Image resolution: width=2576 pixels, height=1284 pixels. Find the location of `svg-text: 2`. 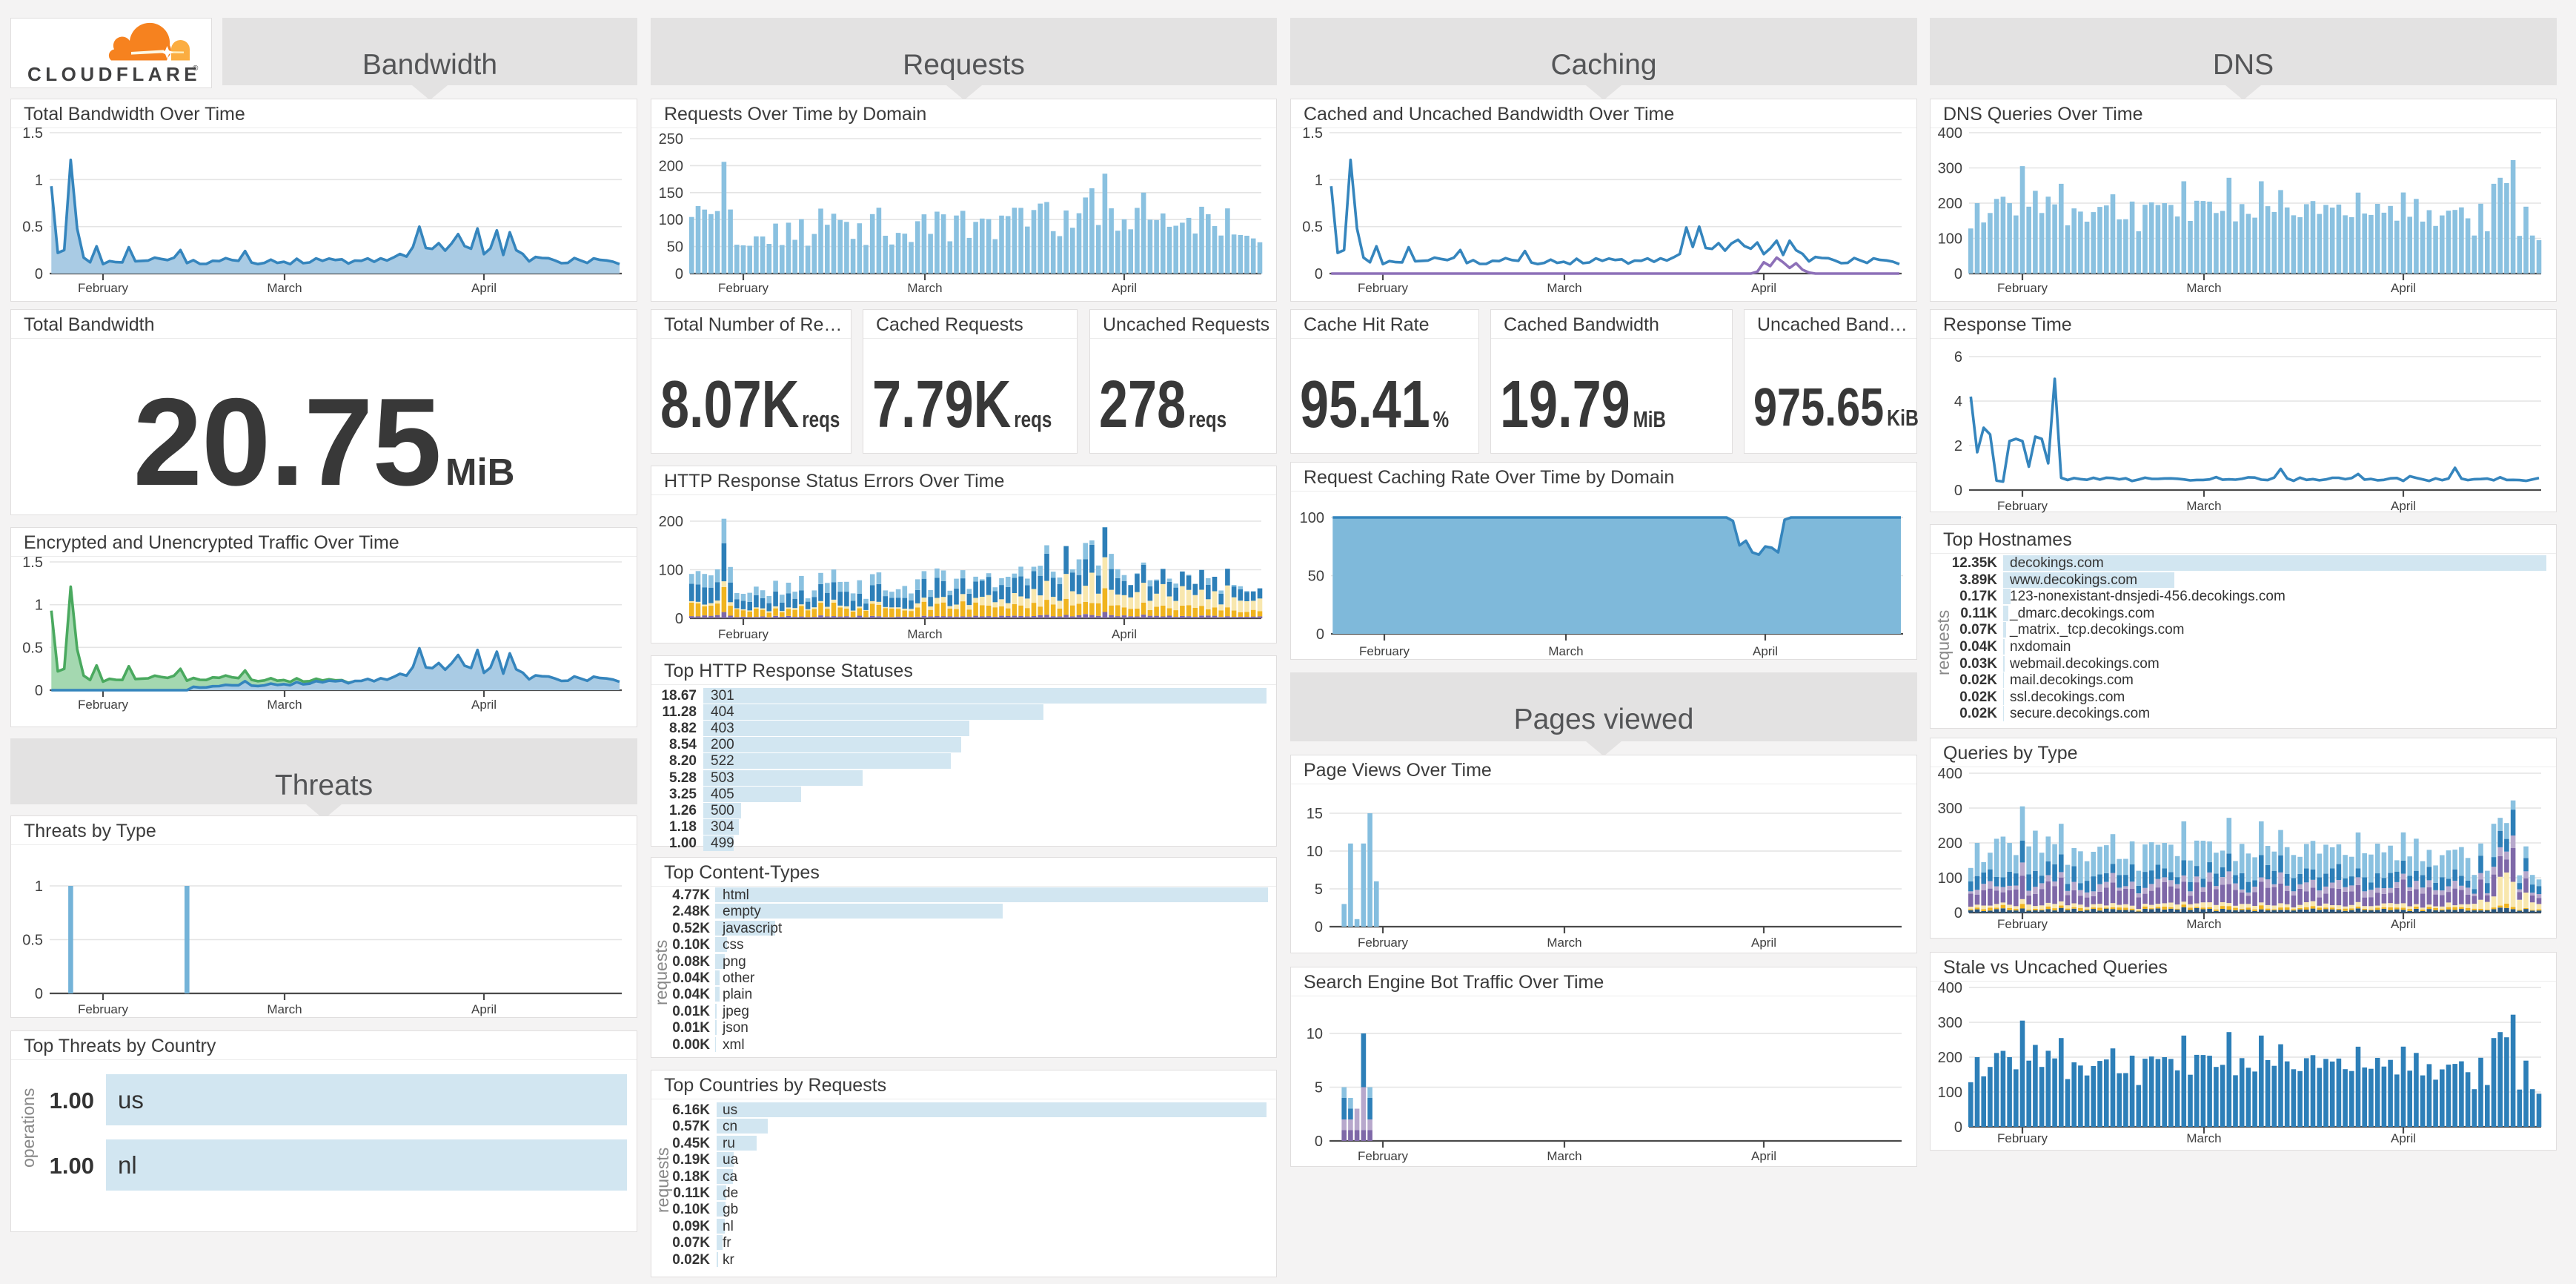

svg-text: 2 is located at coordinates (1958, 446).